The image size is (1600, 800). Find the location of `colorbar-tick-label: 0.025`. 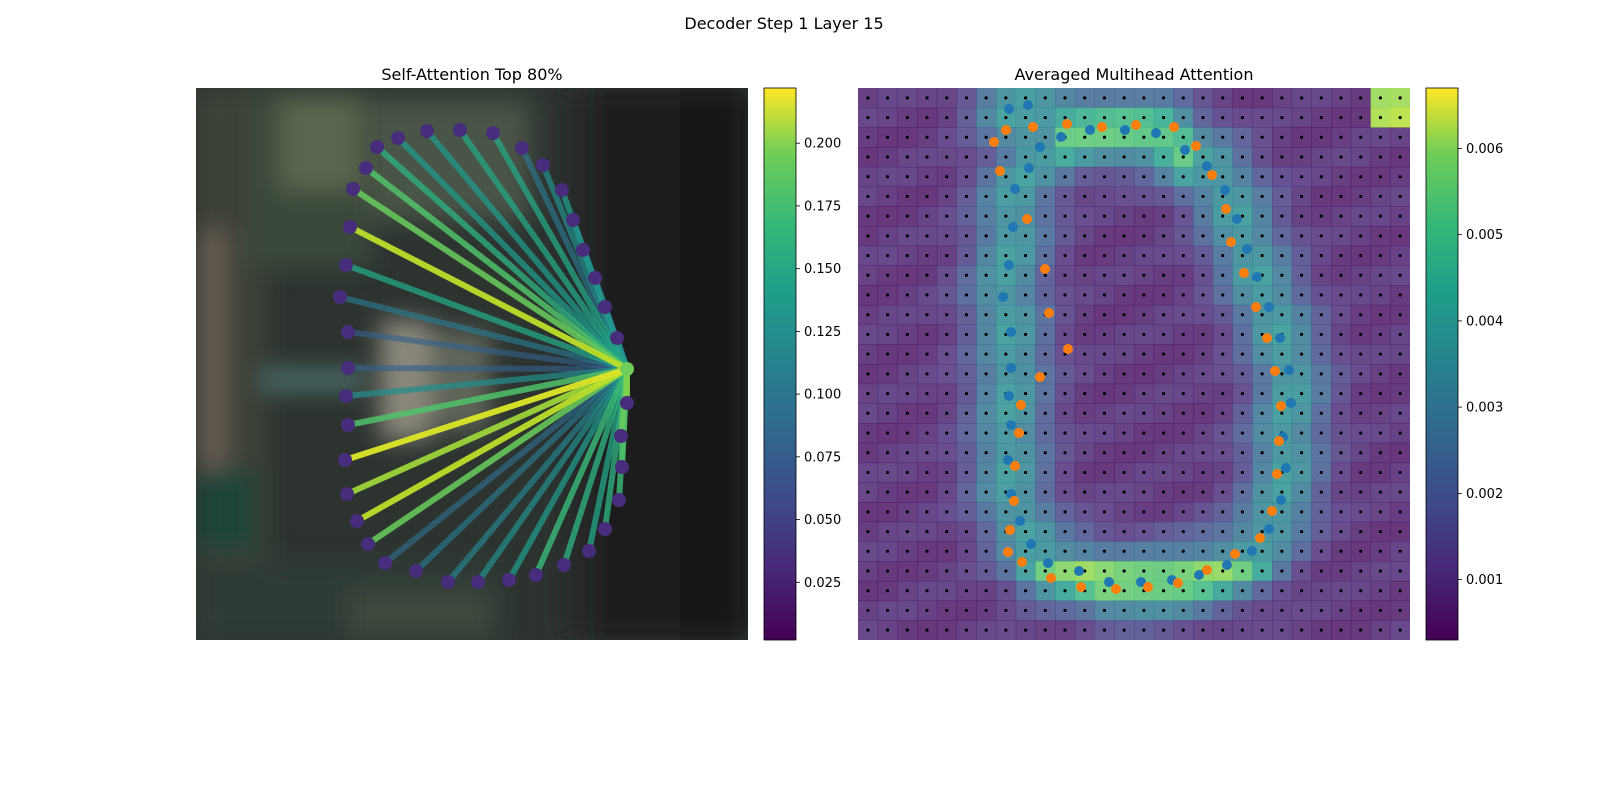

colorbar-tick-label: 0.025 is located at coordinates (822, 583).